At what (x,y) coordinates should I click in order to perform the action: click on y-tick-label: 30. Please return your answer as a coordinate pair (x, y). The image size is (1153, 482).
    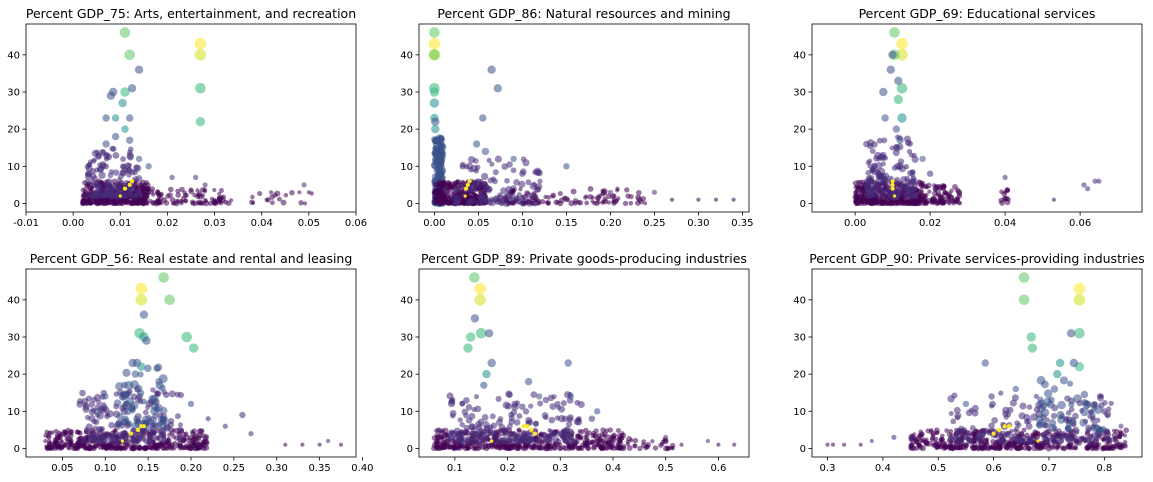
    Looking at the image, I should click on (799, 92).